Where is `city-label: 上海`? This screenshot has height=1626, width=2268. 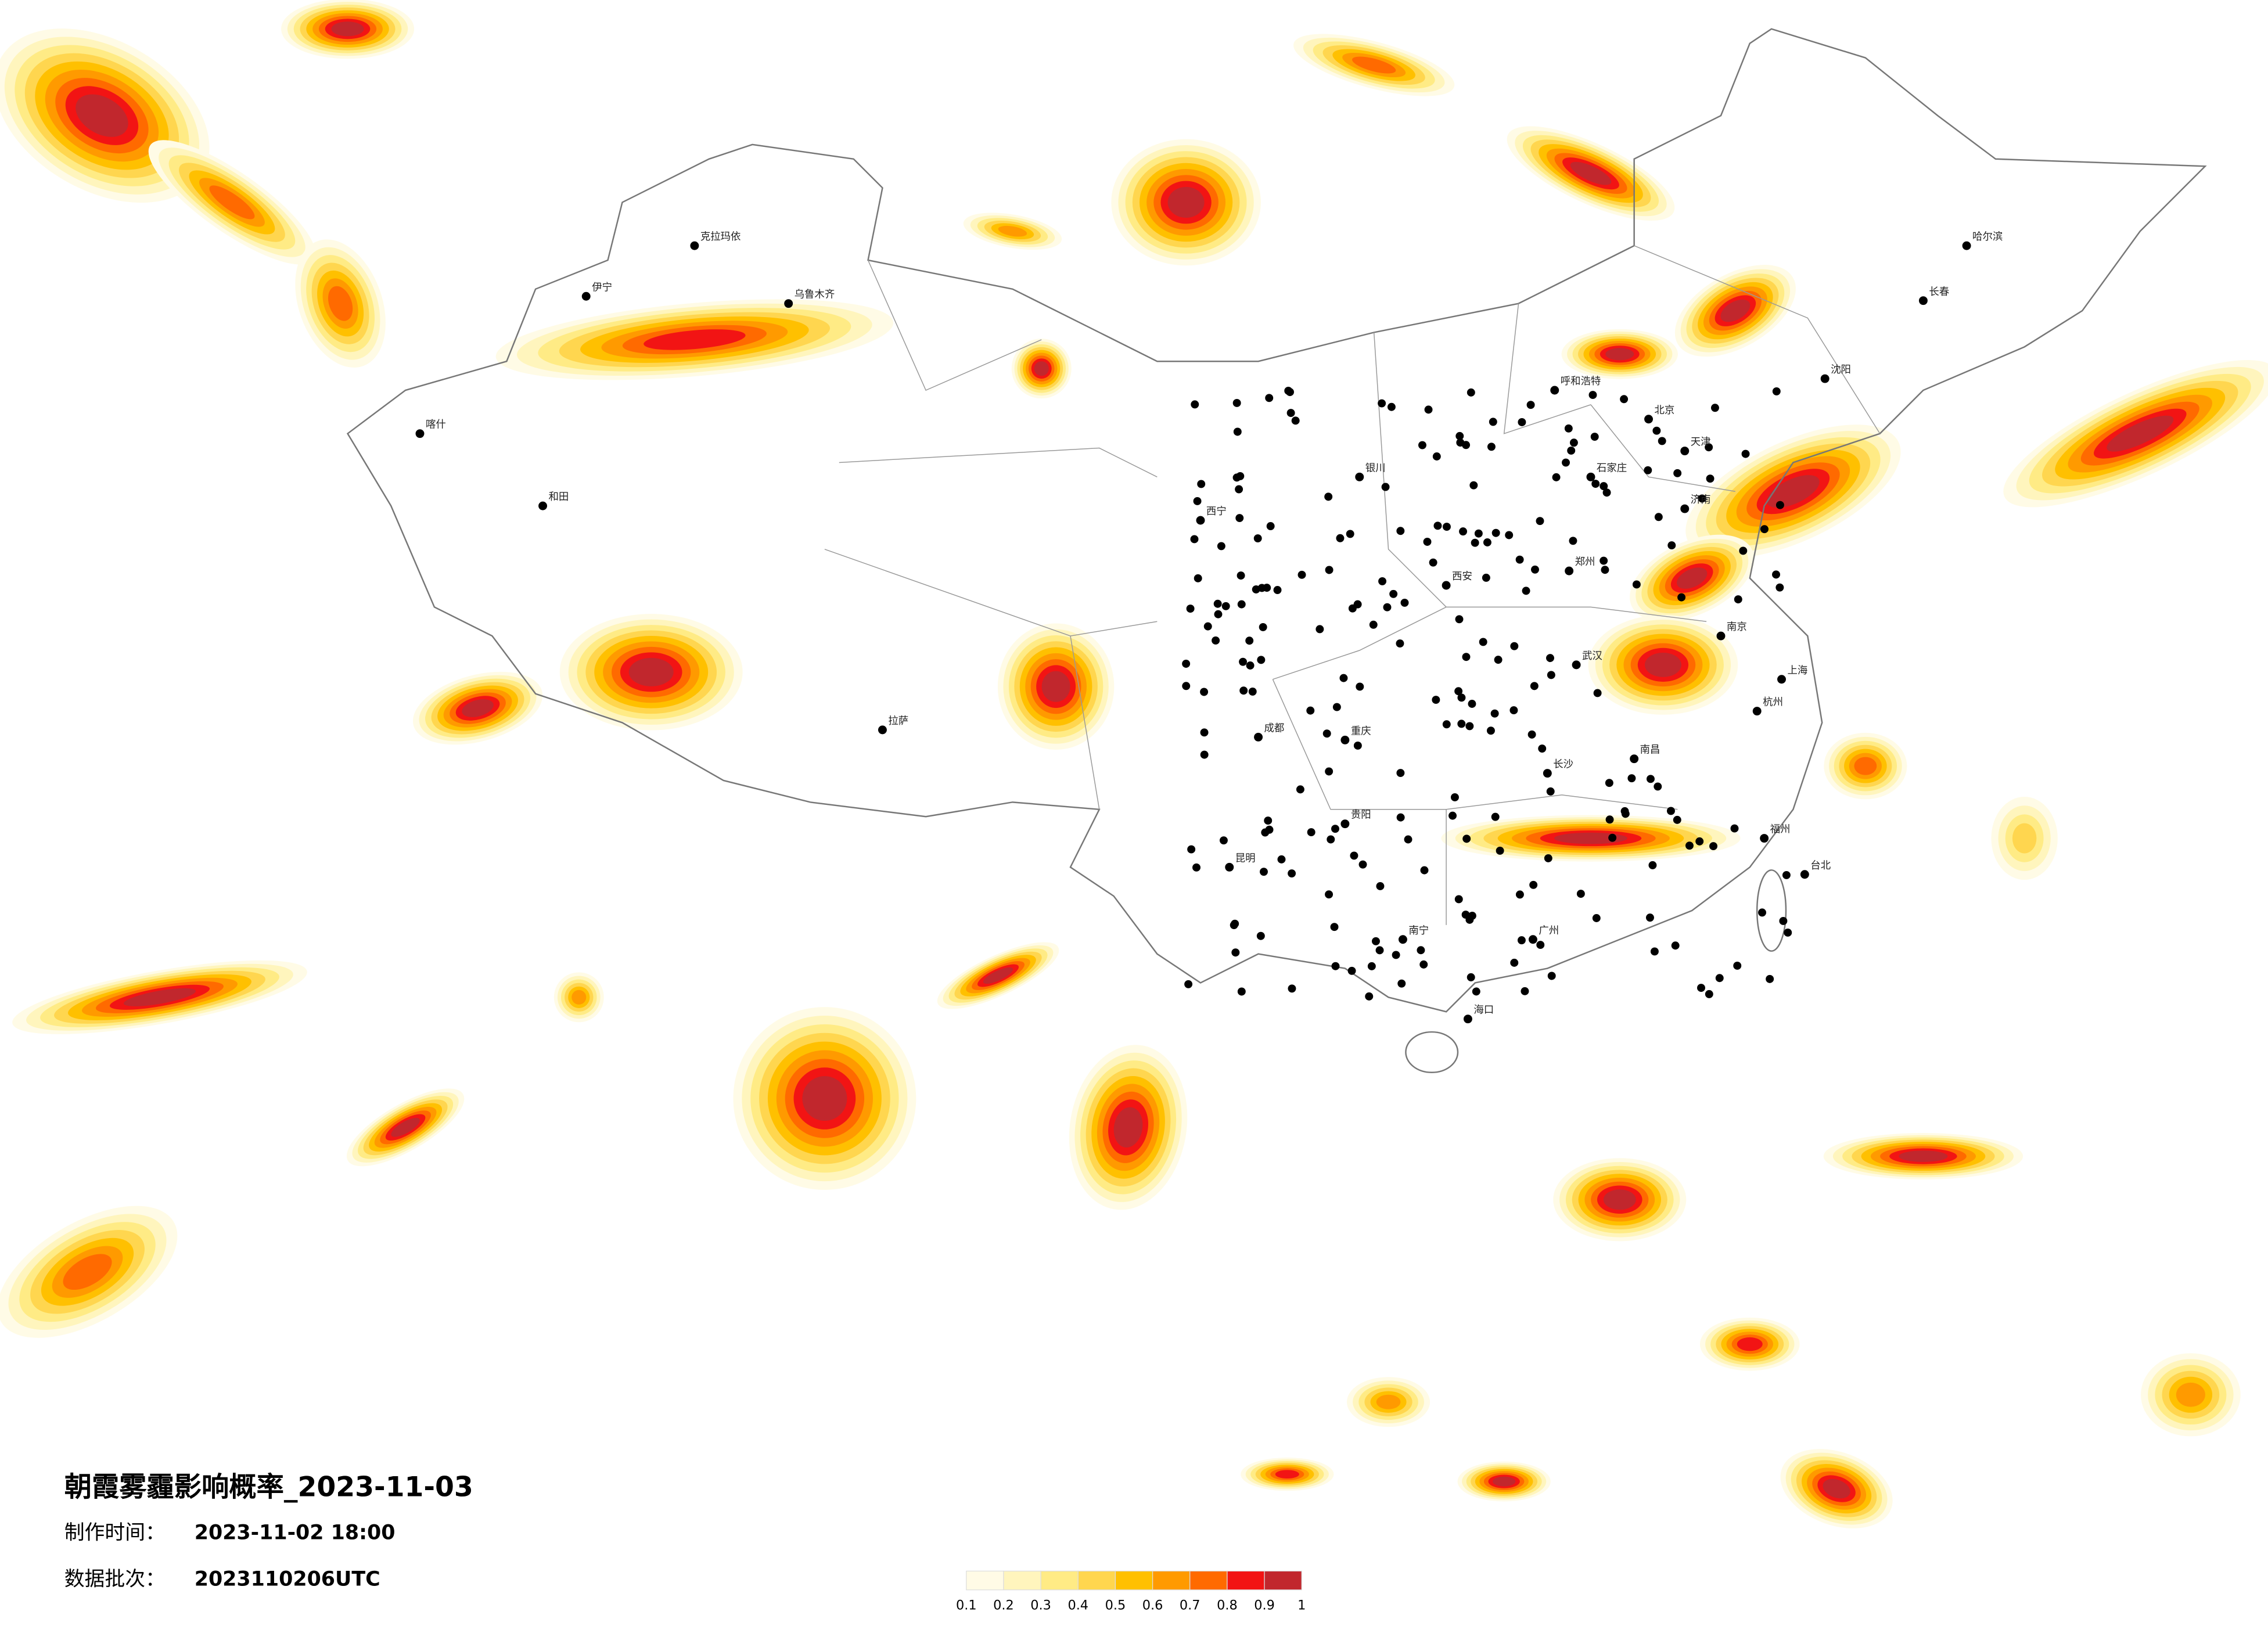 city-label: 上海 is located at coordinates (1797, 671).